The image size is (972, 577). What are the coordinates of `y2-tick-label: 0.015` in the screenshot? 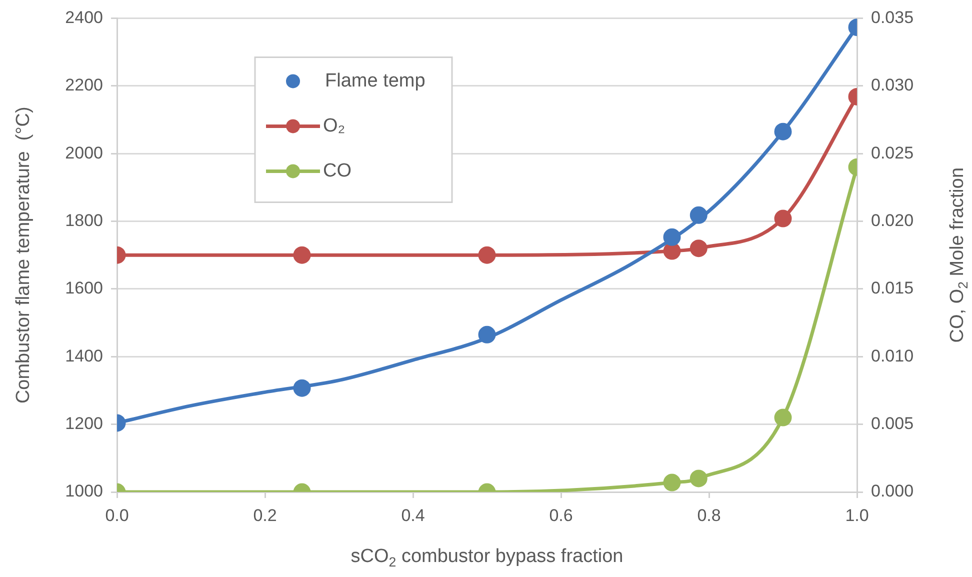 It's located at (892, 288).